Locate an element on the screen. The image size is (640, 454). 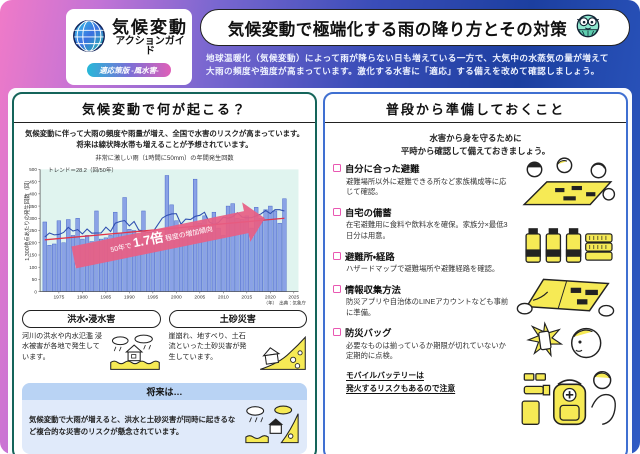
emergency-bag-illustration is located at coordinates (568, 400).